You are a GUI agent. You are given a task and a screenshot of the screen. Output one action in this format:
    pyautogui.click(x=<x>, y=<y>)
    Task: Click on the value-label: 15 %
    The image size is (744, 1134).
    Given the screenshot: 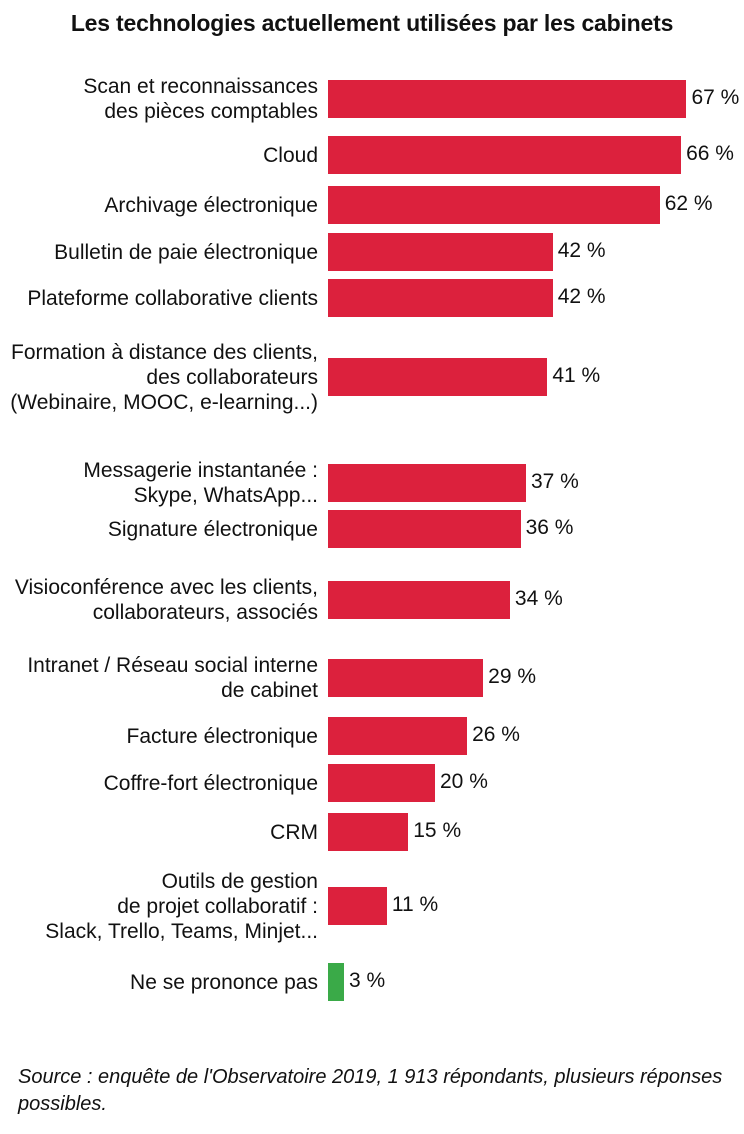 What is the action you would take?
    pyautogui.click(x=437, y=830)
    